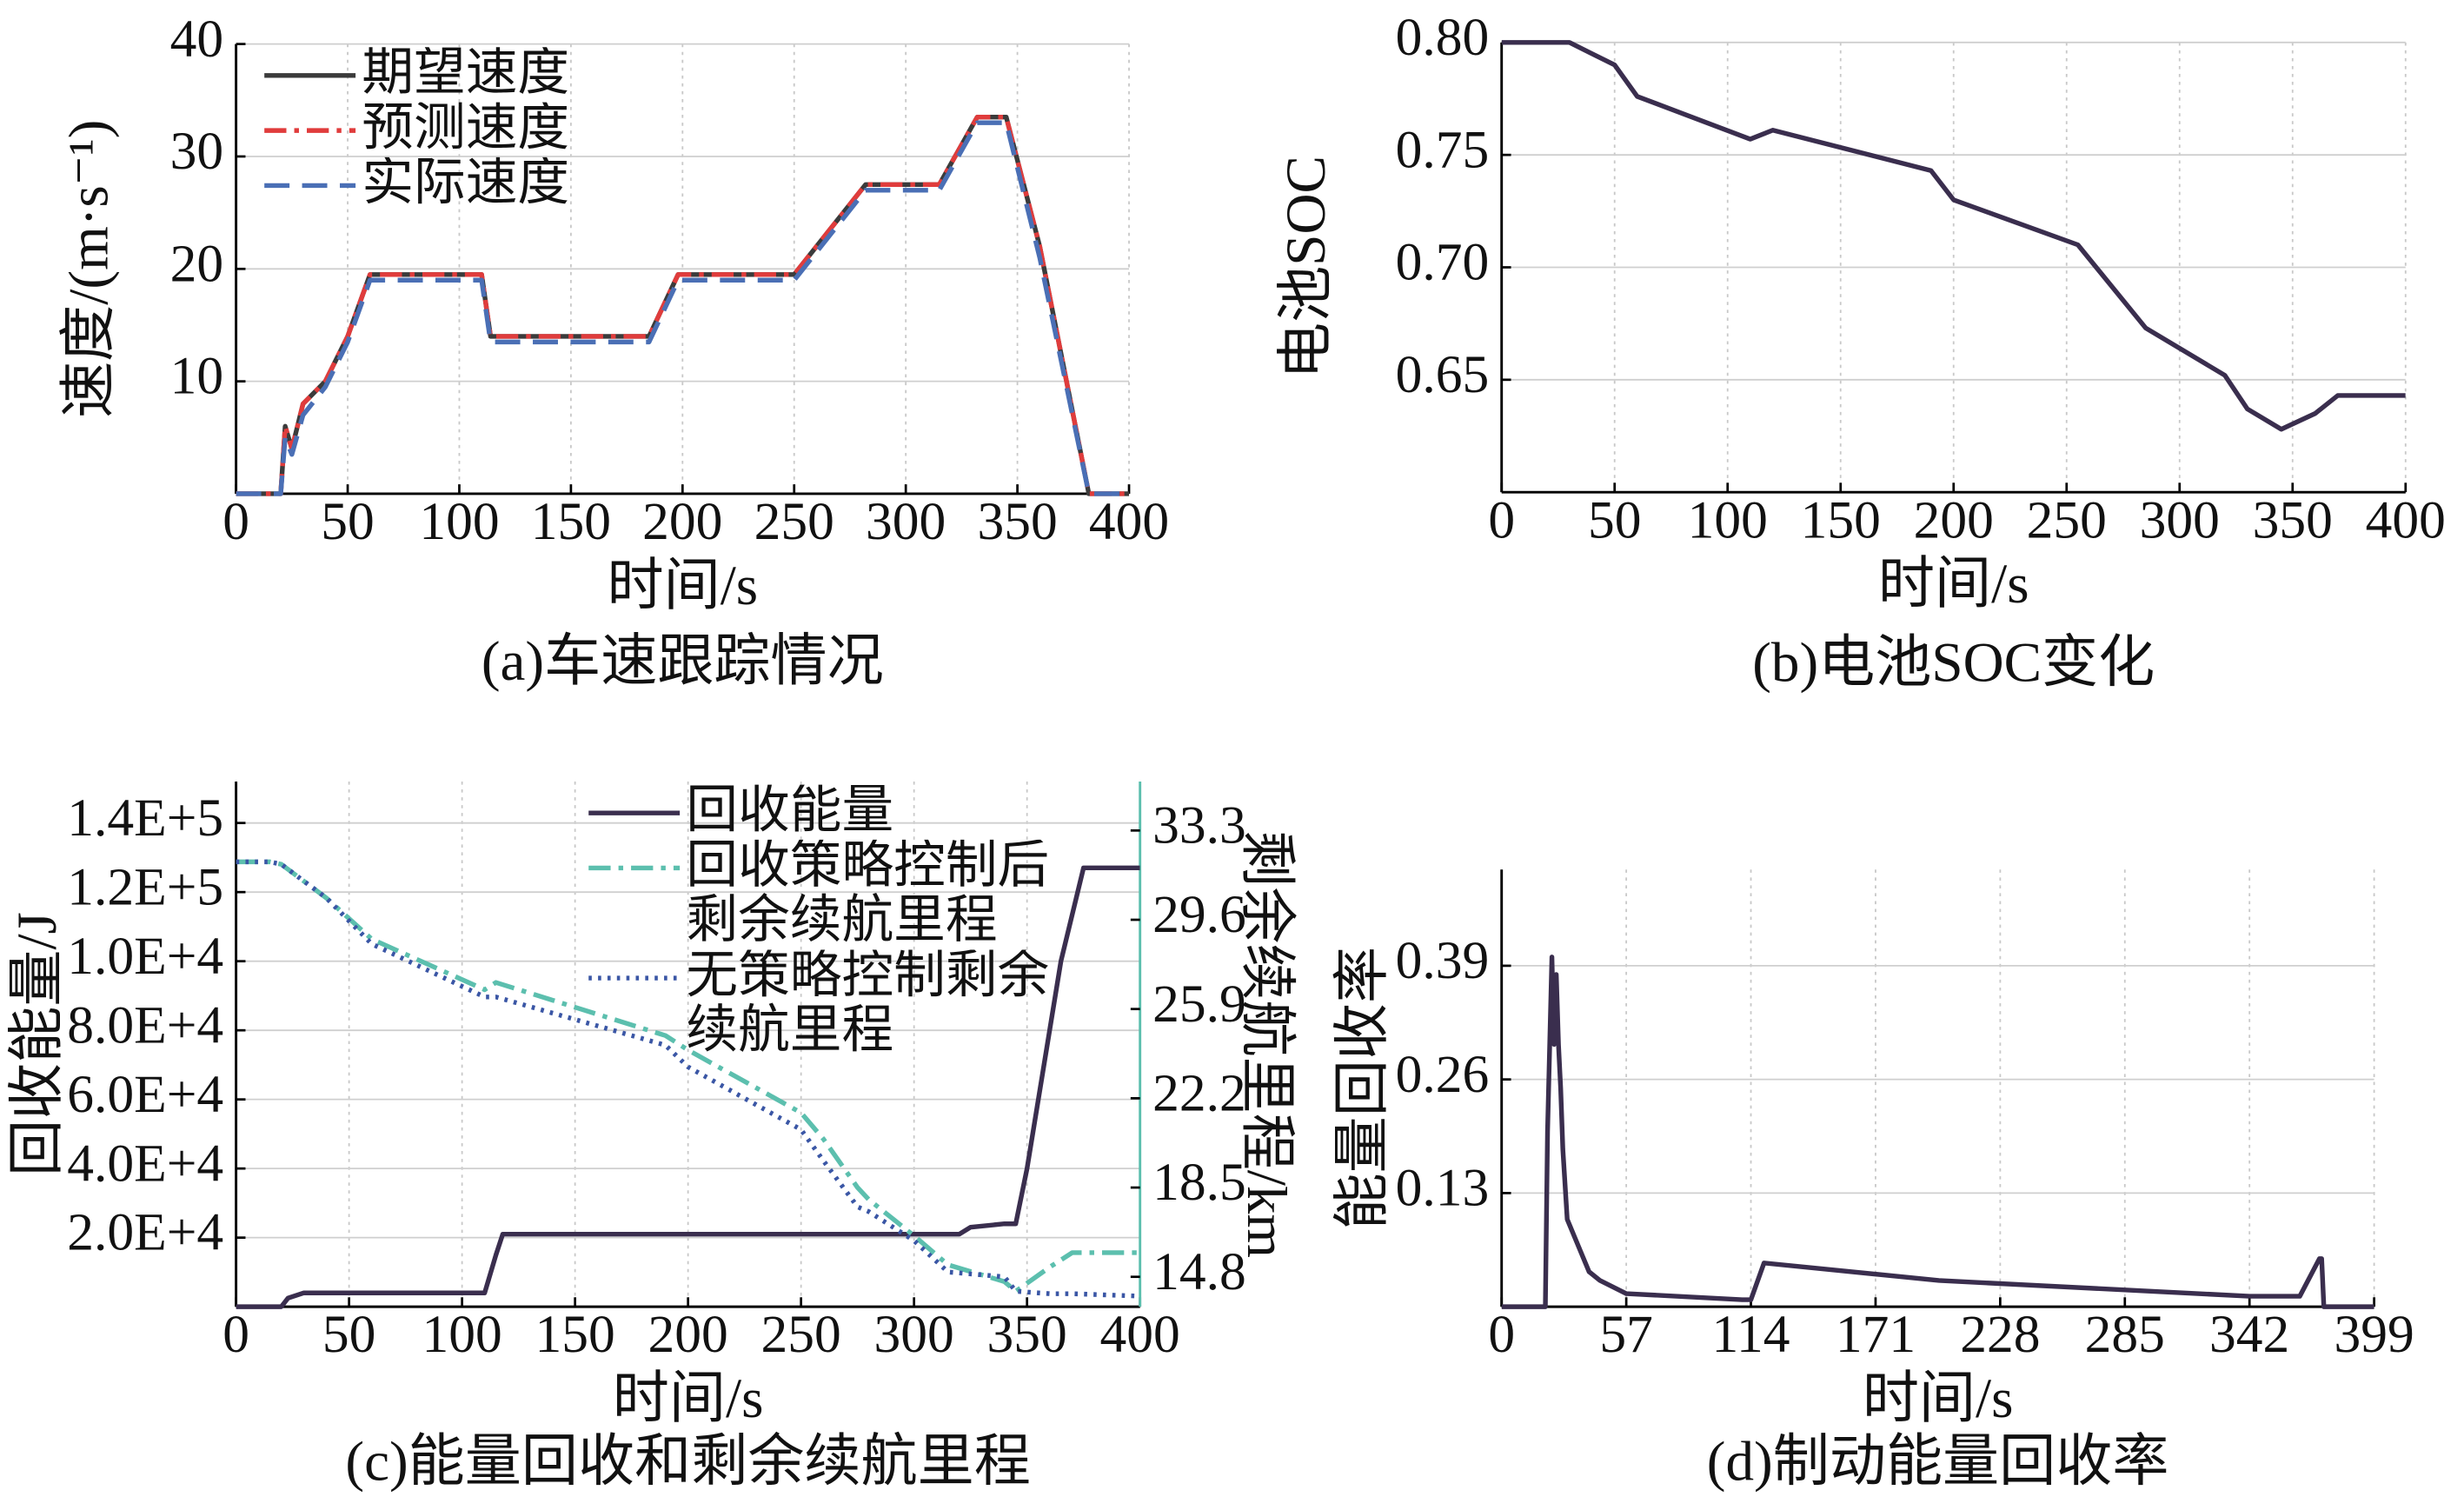 The height and width of the screenshot is (1497, 2464). Describe the element at coordinates (145, 1232) in the screenshot. I see `y-tick-label: 2.0E+4` at that location.